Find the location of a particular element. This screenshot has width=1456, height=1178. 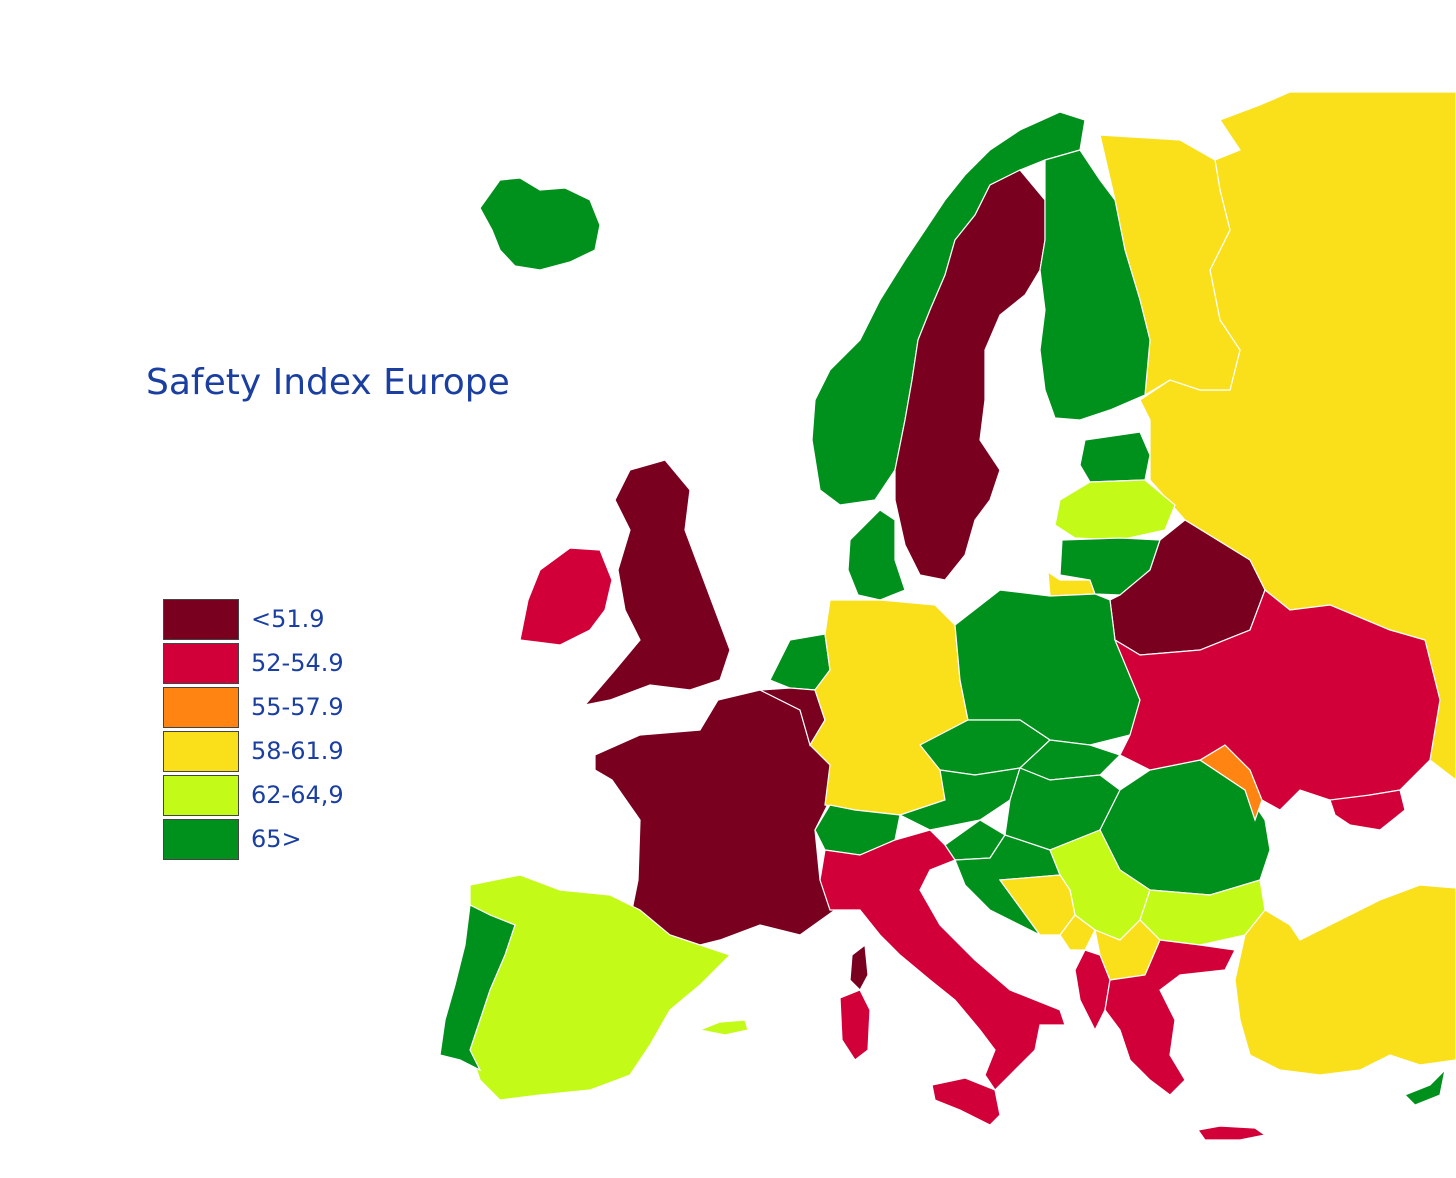

region-turkey is located at coordinates (1345, 980).